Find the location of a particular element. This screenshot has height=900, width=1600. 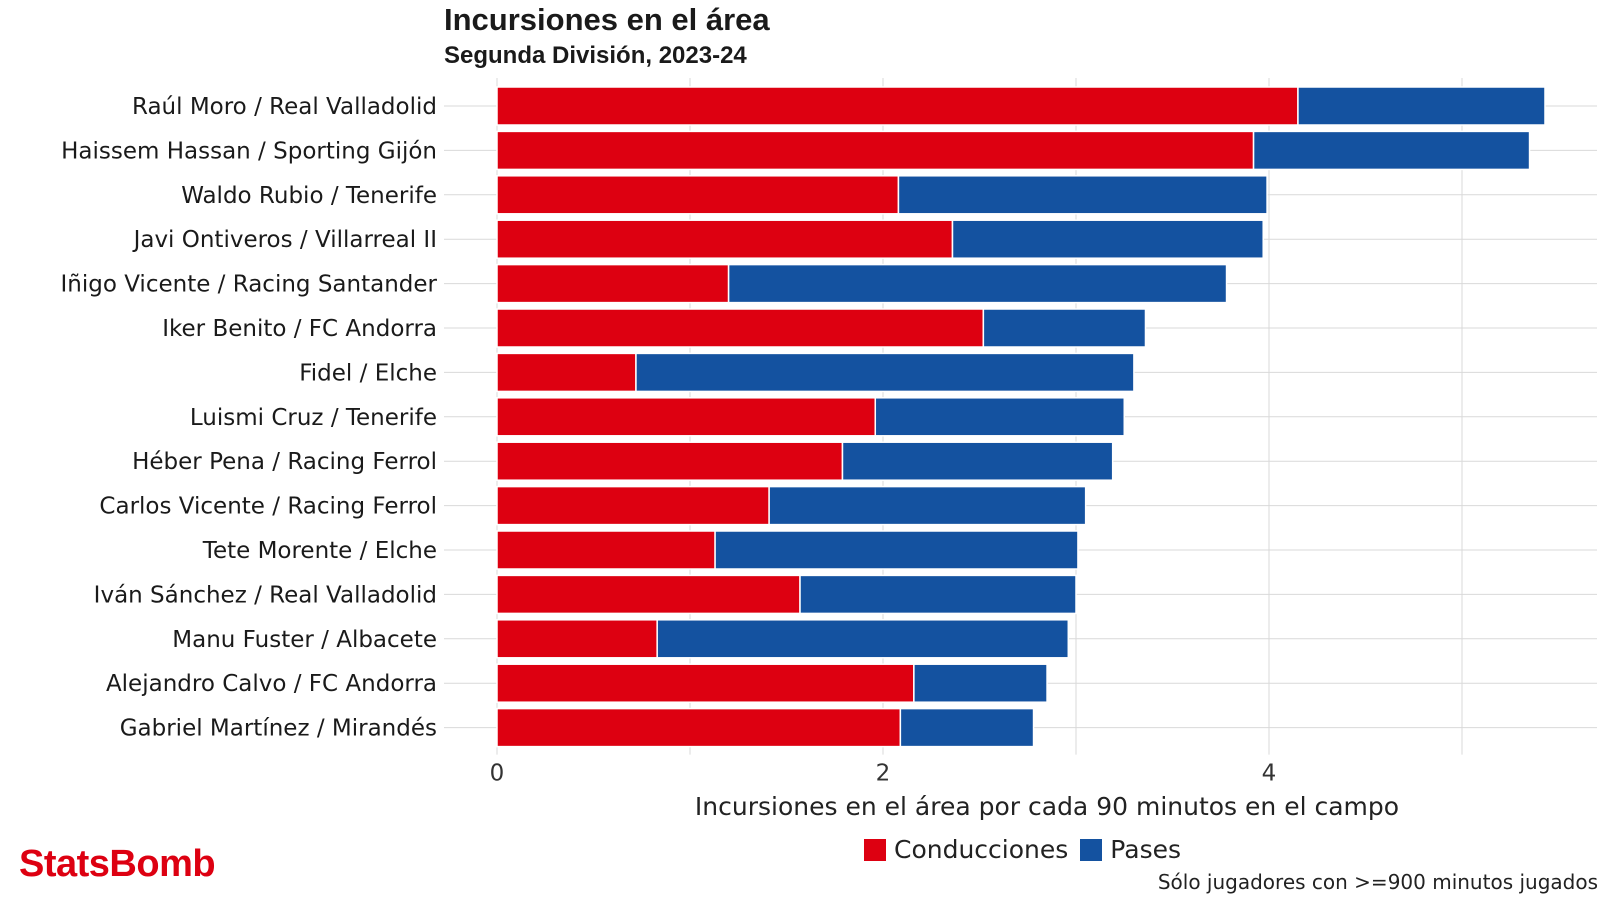

category-label: Raúl Moro / Real Valladolid is located at coordinates (284, 107).